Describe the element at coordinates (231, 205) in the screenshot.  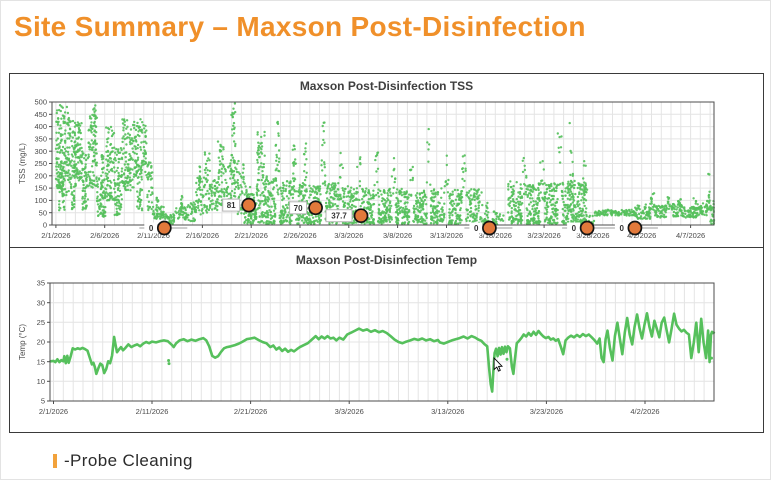
I see `svg-text: 81` at that location.